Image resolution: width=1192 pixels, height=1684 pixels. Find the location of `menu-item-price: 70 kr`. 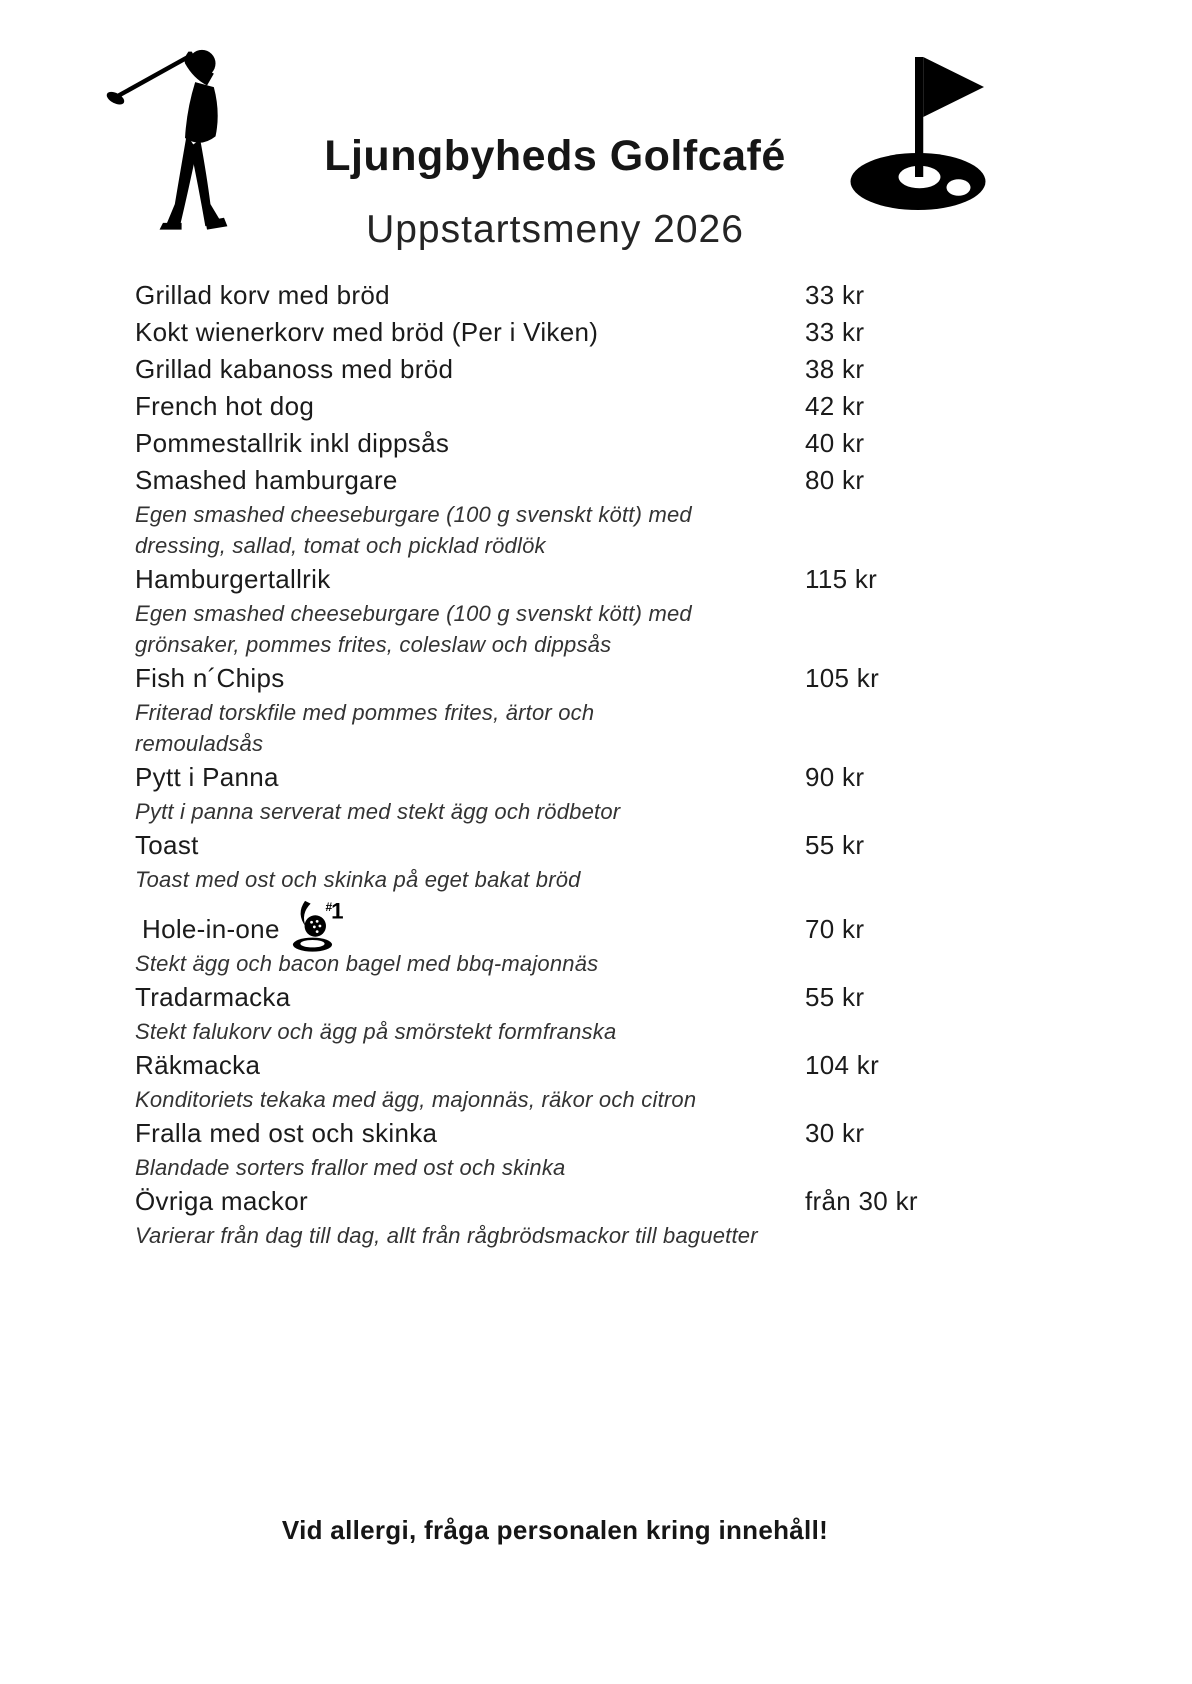

menu-item-price: 70 kr is located at coordinates (835, 929).